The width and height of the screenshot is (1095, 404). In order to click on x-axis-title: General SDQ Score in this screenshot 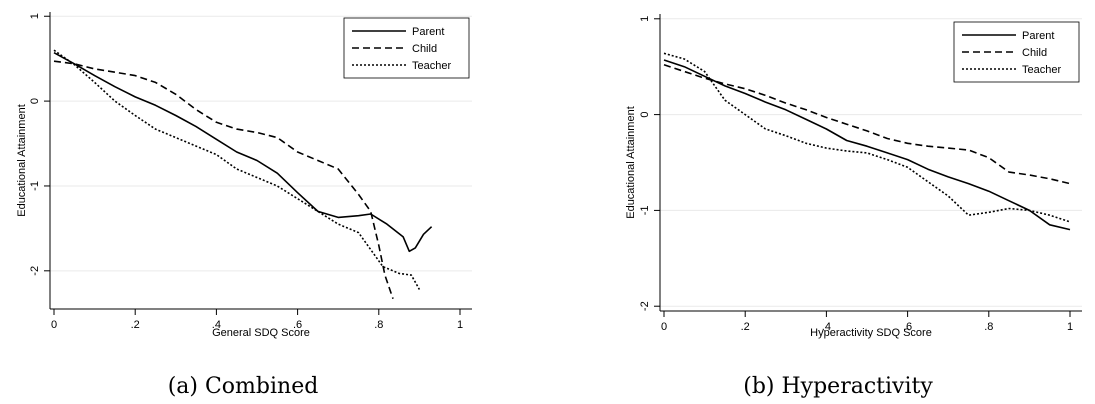, I will do `click(261, 333)`.